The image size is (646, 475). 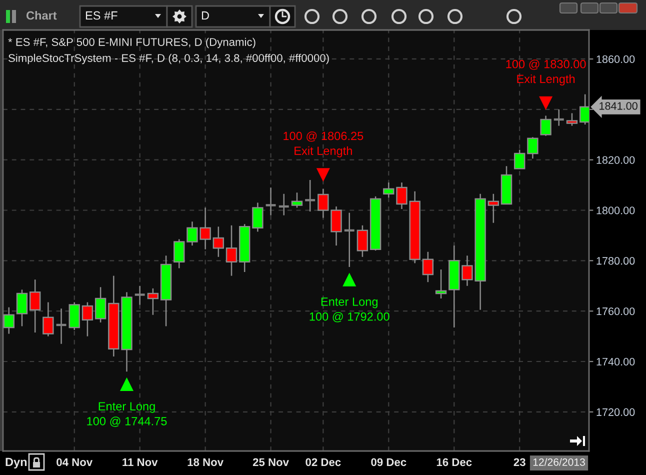 I want to click on text: D, so click(x=205, y=15).